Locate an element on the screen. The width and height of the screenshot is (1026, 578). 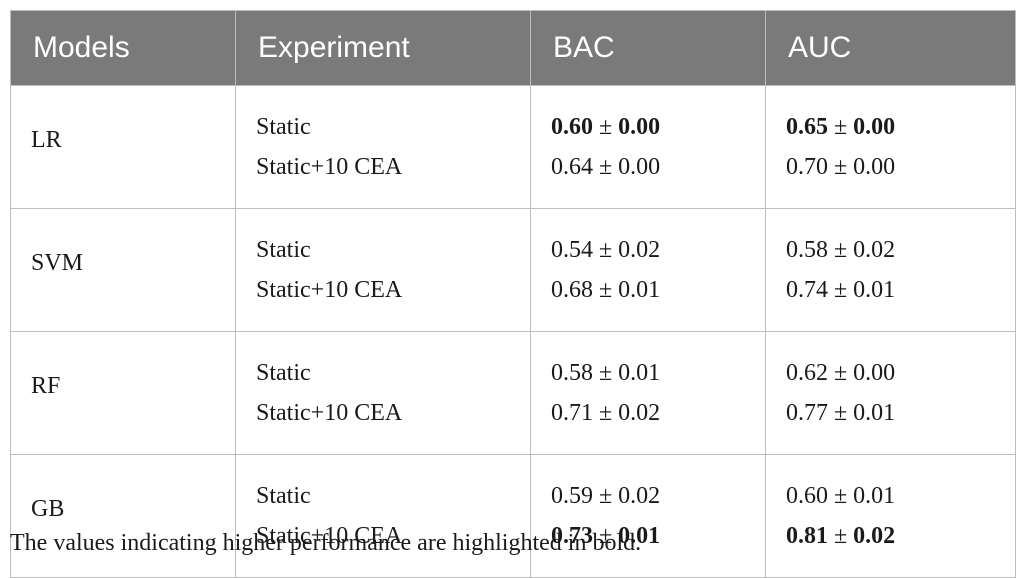
bac-value: 0.64 ± 0.00 is located at coordinates (658, 167).